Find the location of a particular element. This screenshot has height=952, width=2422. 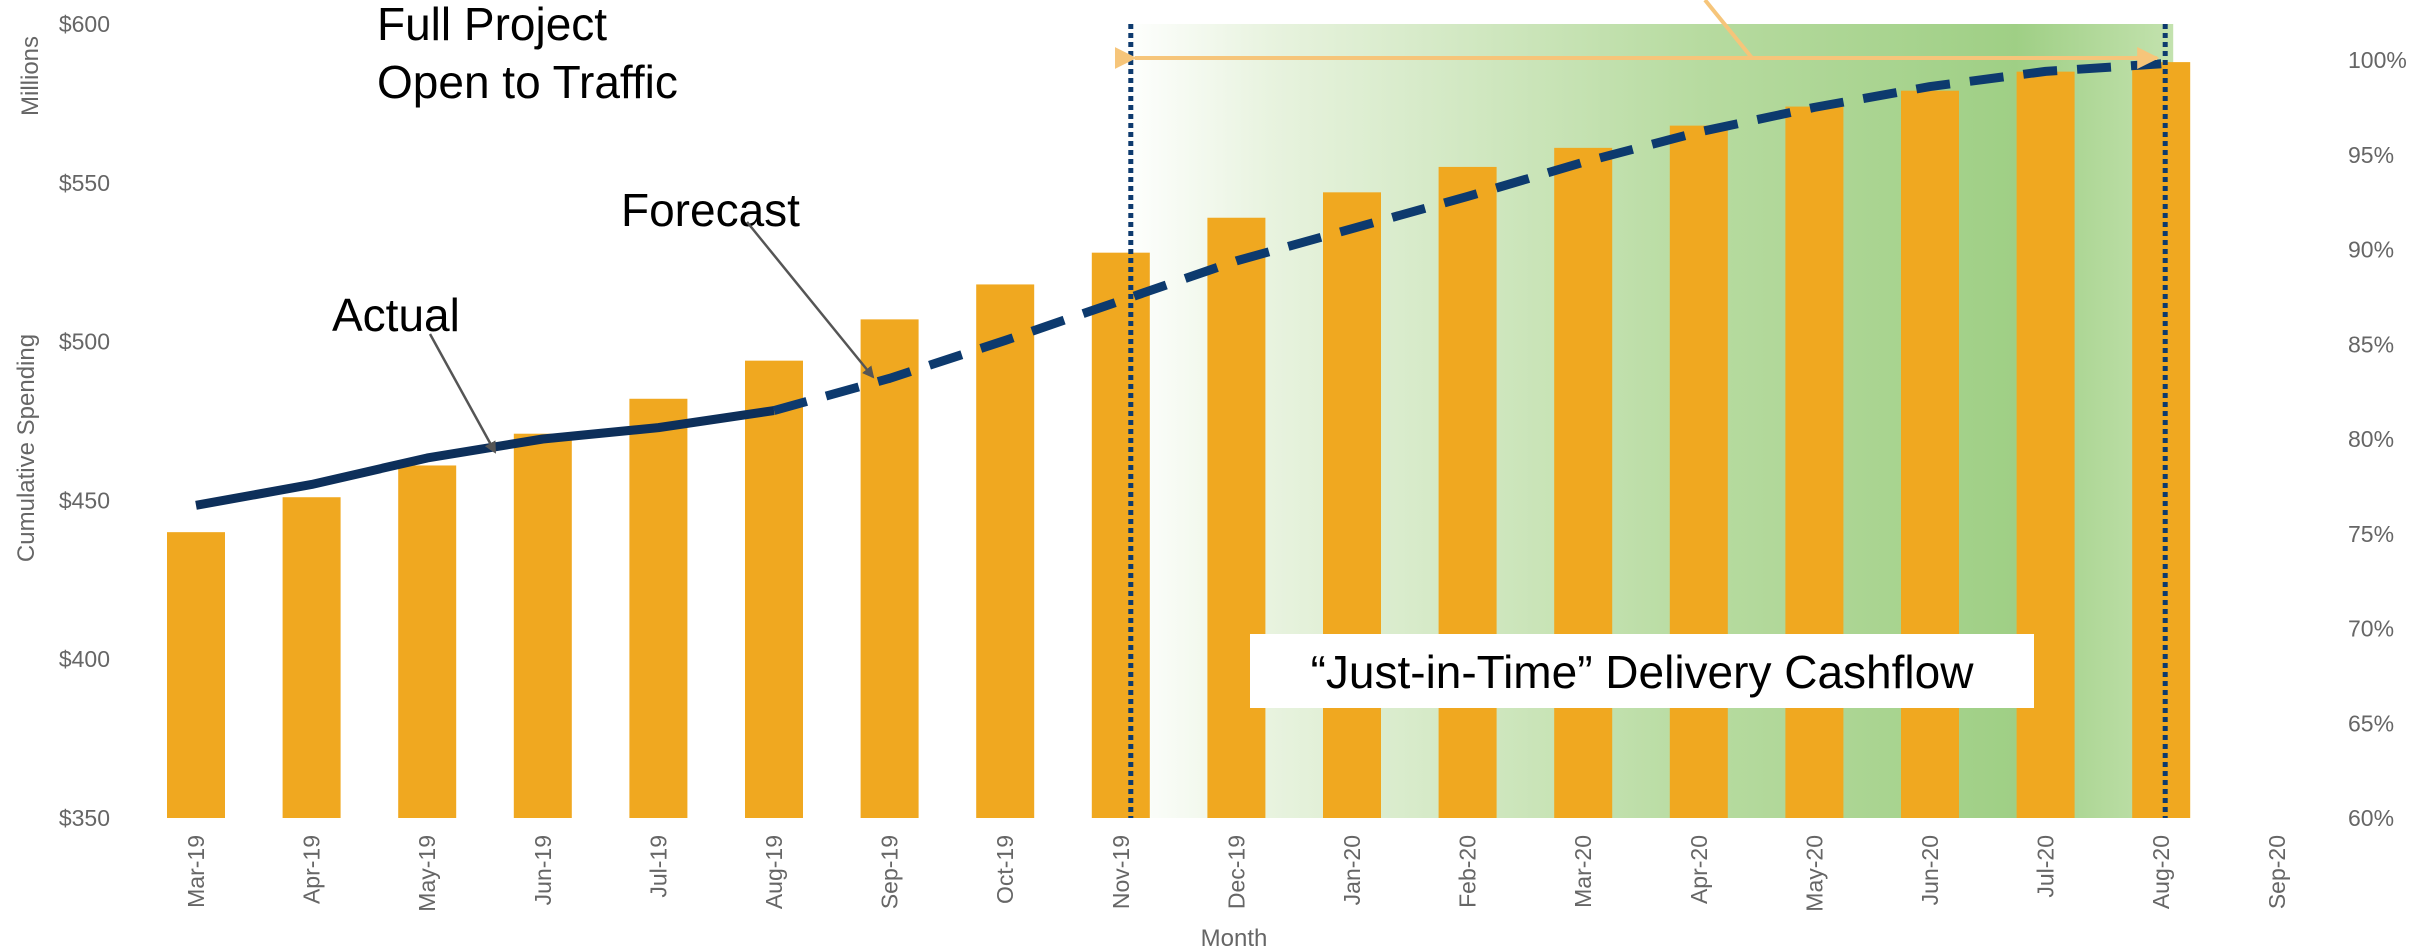

y-axis-units: Millions is located at coordinates (30, 76).